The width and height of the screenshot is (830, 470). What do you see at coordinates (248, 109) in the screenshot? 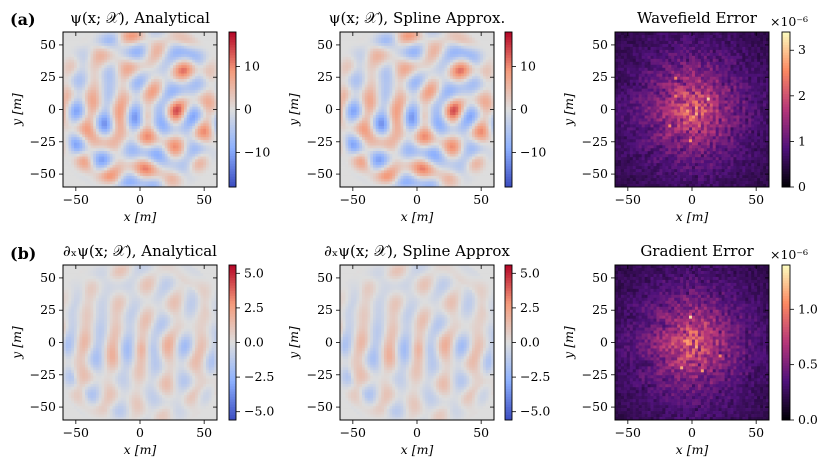
I see `colorbar-tick-label: 0` at bounding box center [248, 109].